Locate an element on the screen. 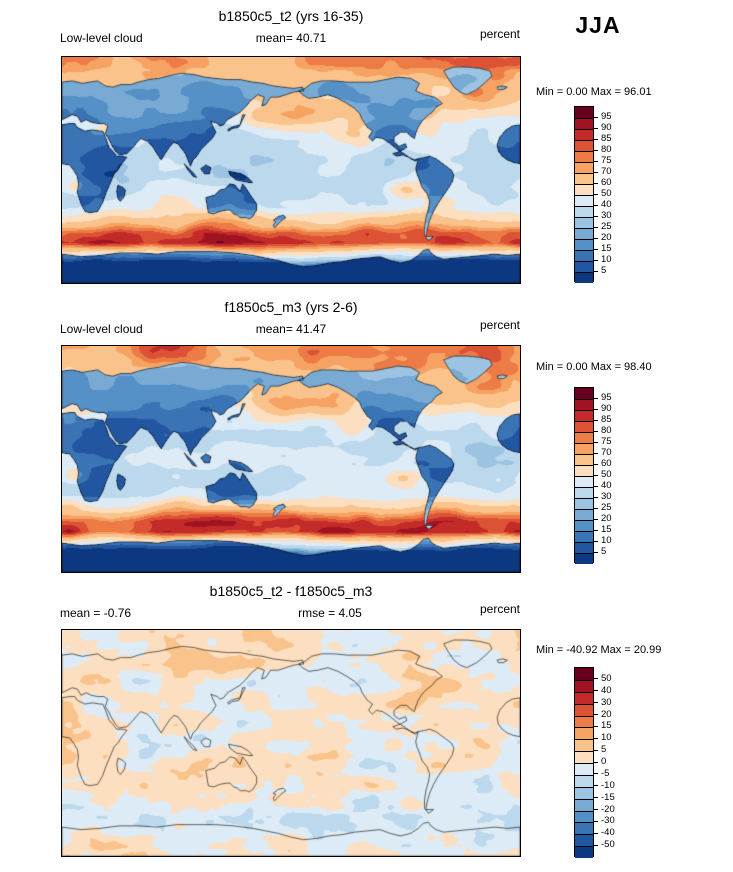 This screenshot has height=872, width=733. colorbar-level-label: 70 is located at coordinates (606, 452).